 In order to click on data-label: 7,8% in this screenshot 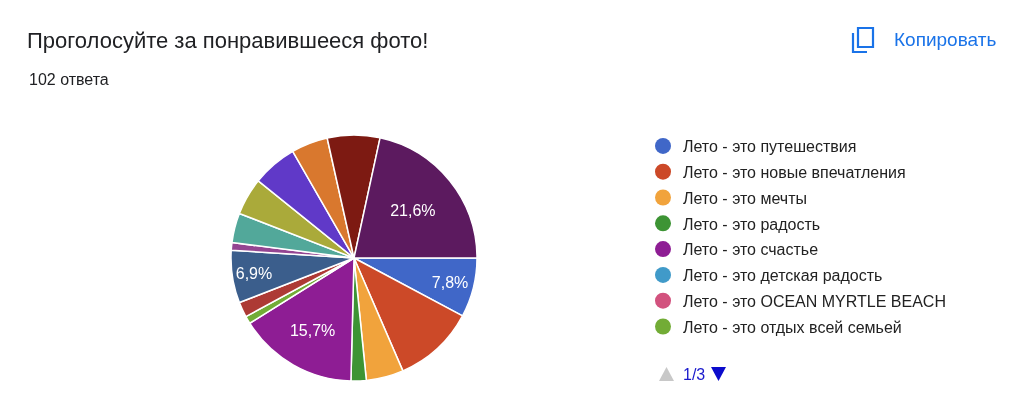, I will do `click(450, 282)`.